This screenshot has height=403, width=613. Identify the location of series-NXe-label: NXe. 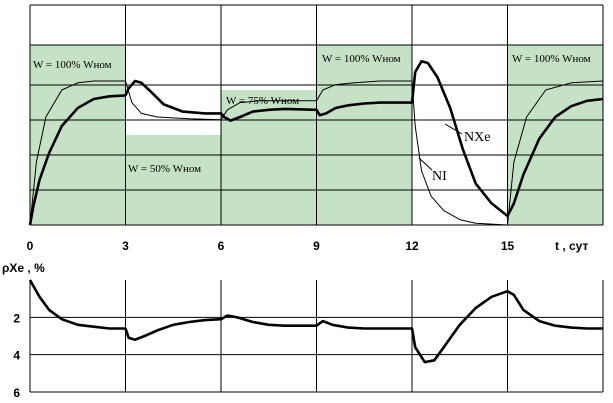
(477, 137).